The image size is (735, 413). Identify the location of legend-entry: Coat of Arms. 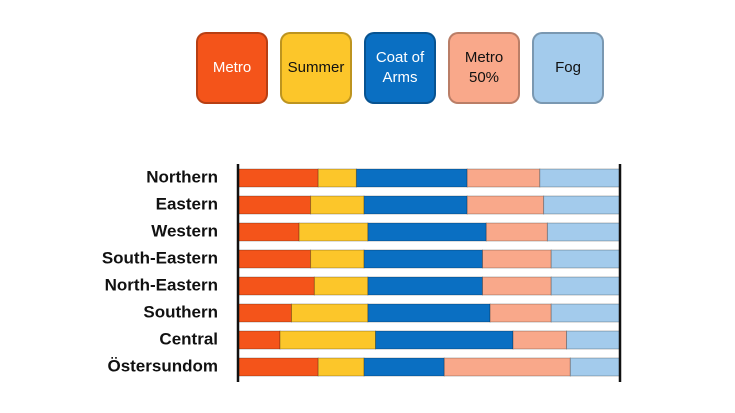
(400, 68).